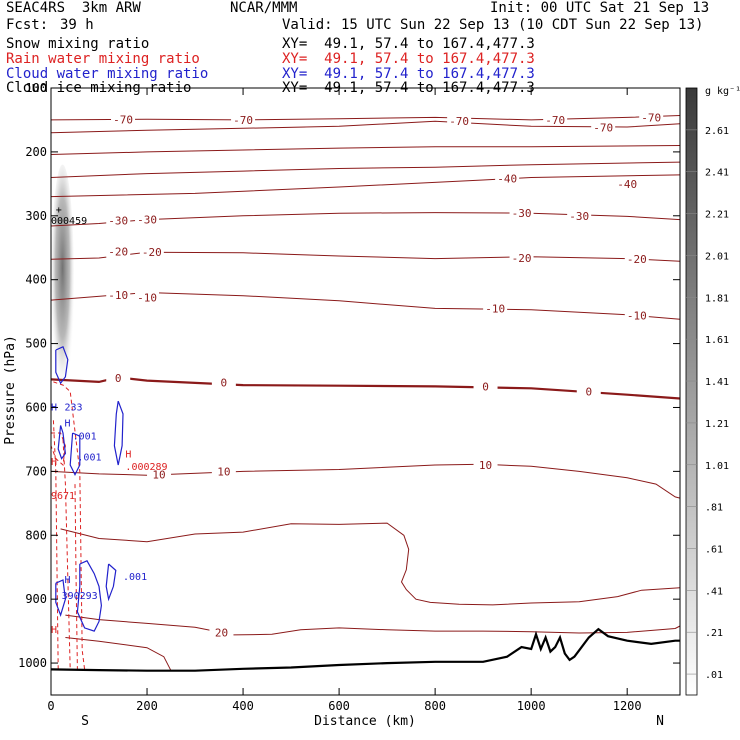  I want to click on x-tick-label: 600, so click(339, 706).